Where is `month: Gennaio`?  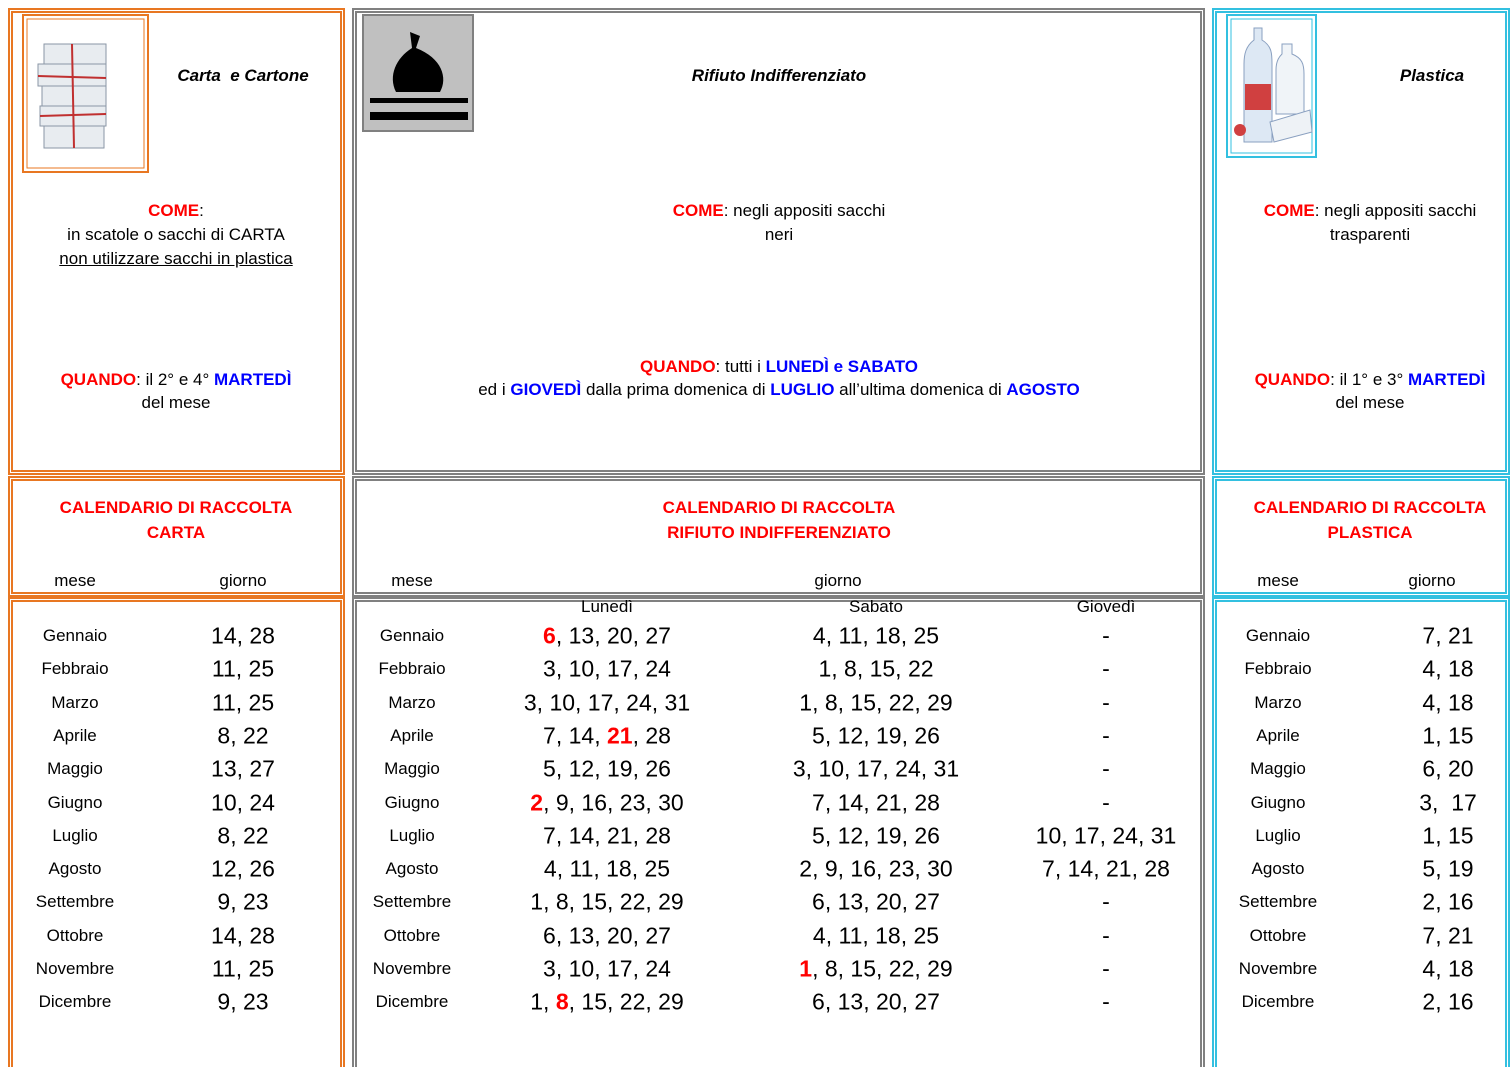 month: Gennaio is located at coordinates (412, 635).